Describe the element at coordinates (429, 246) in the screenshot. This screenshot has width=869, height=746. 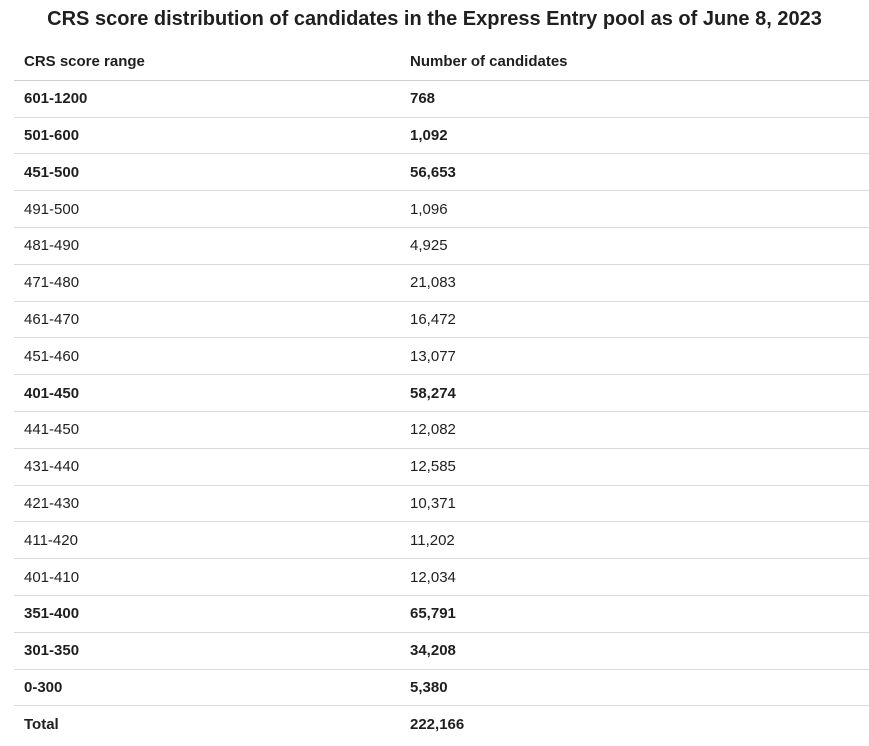
I see `candidate-count-cell: 4,925` at that location.